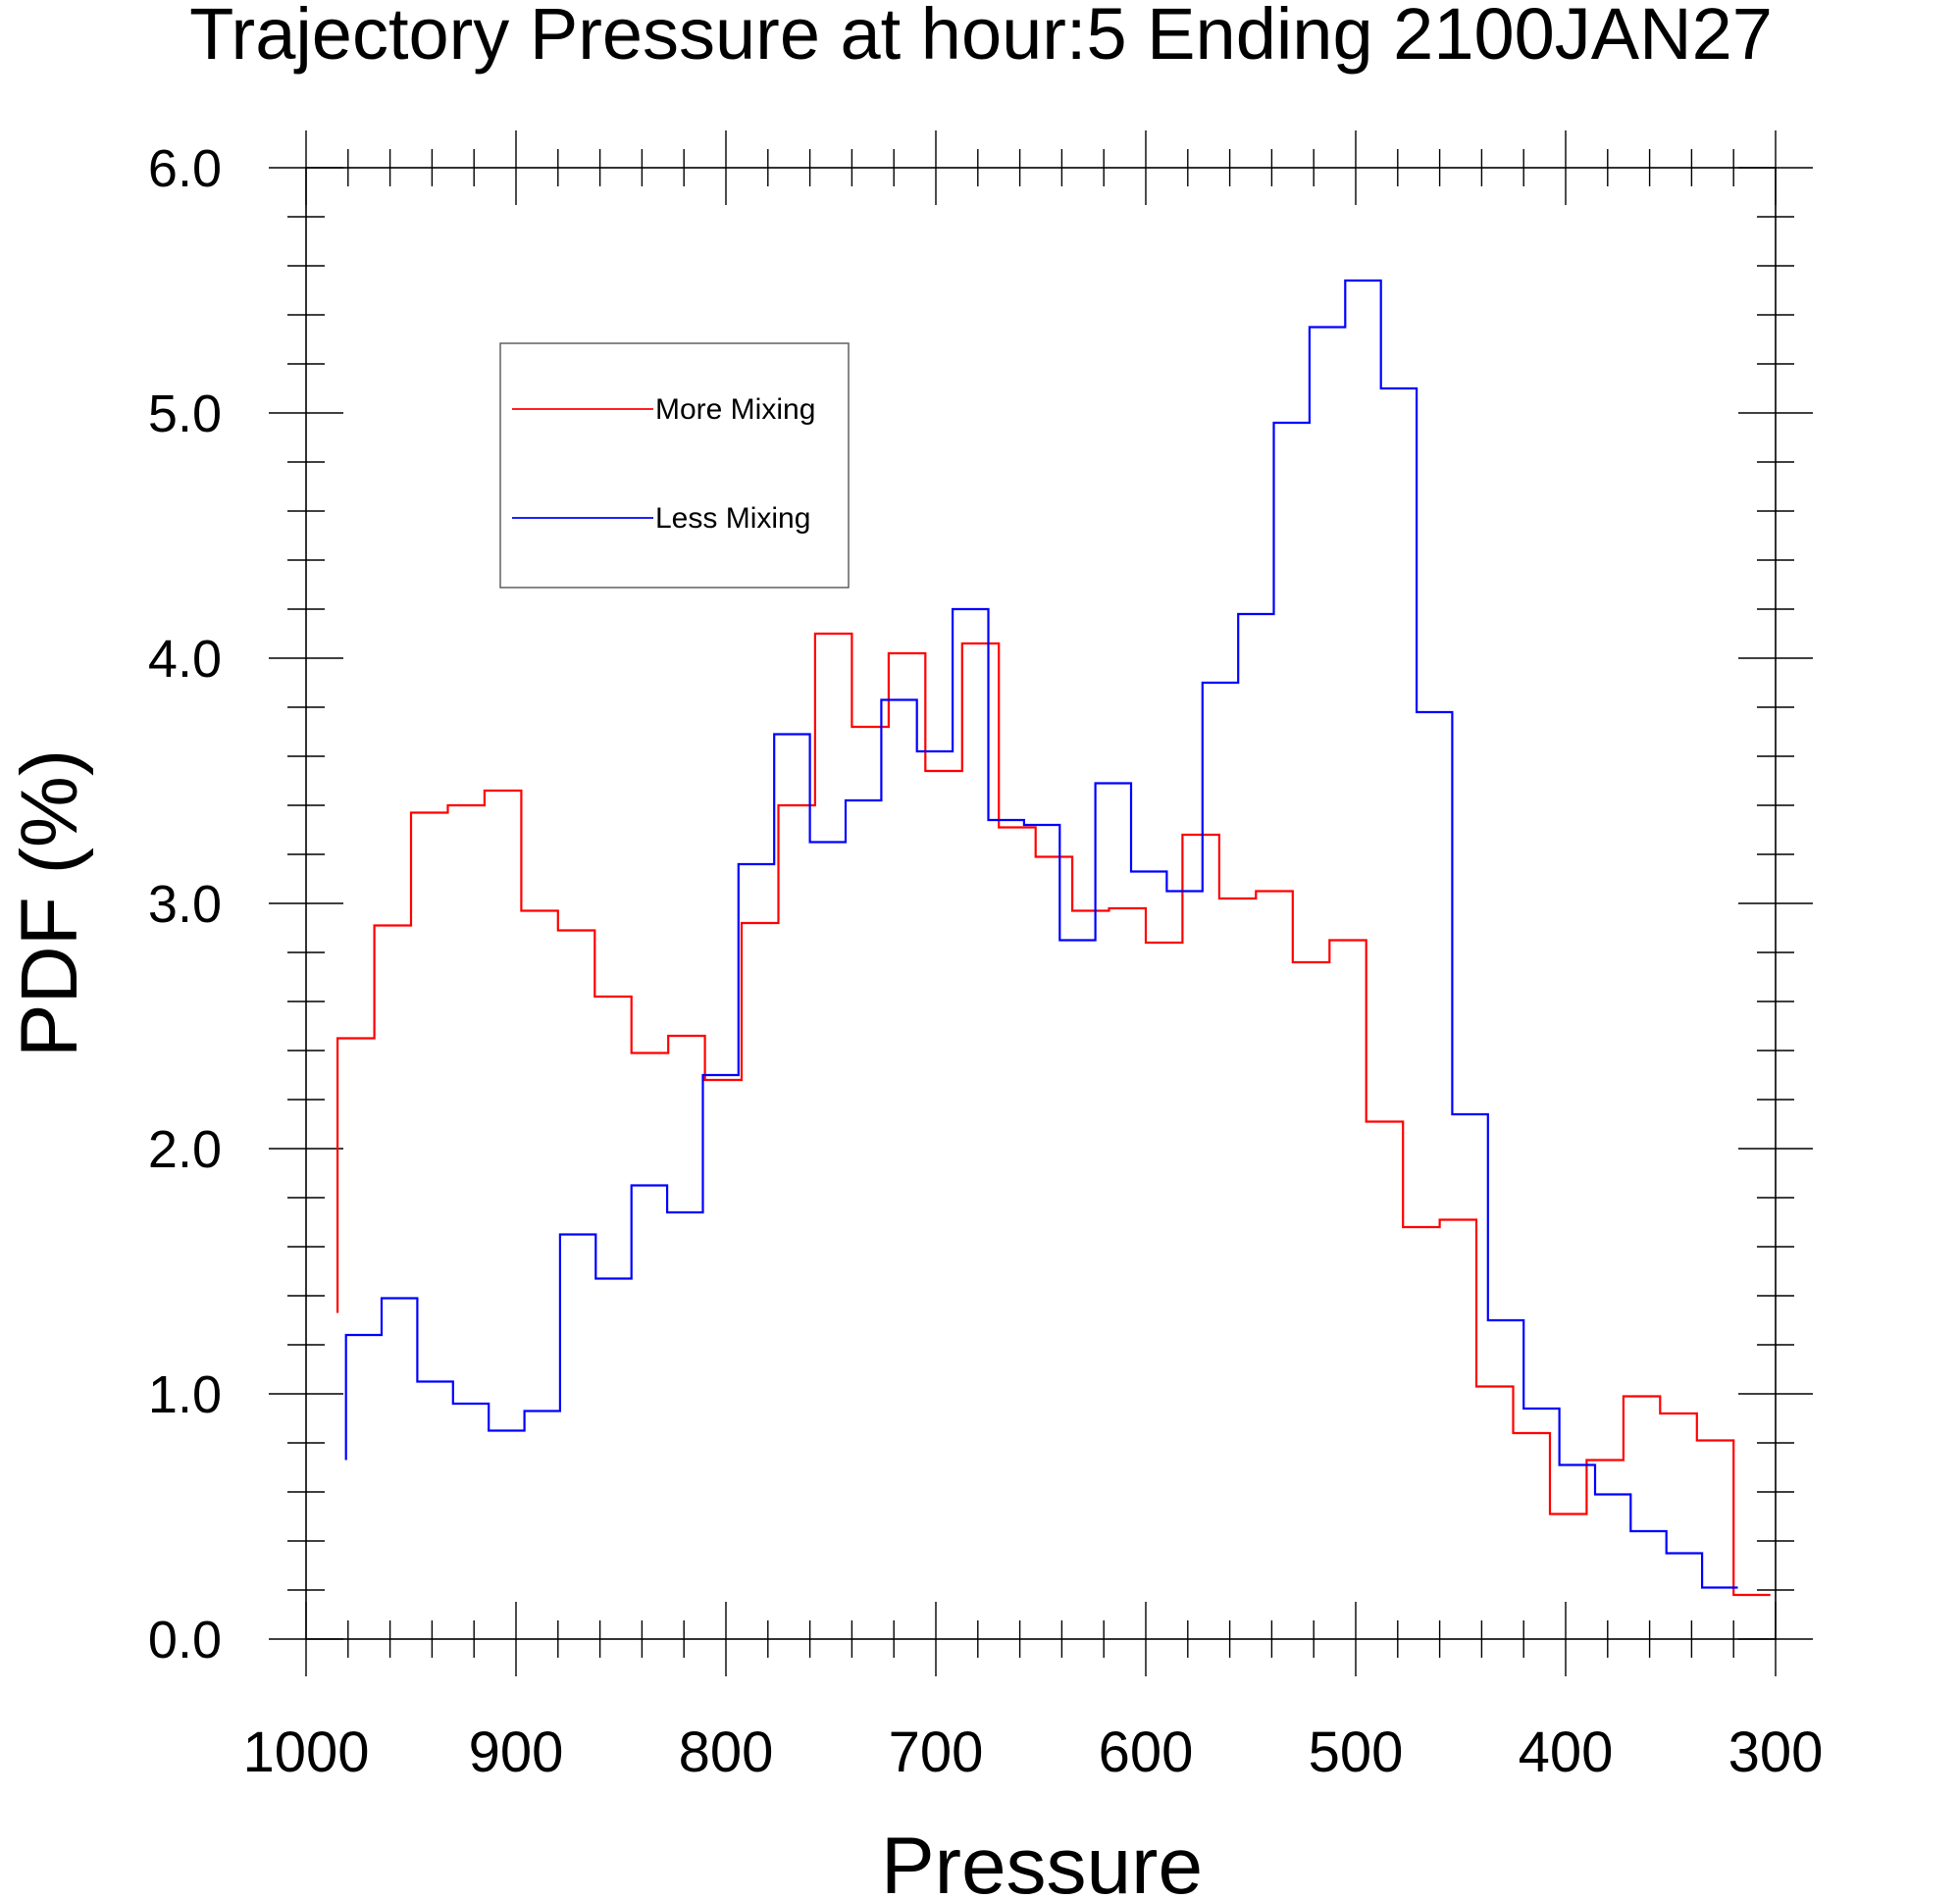  Describe the element at coordinates (185, 660) in the screenshot. I see `y-tick-label: 4.0` at that location.